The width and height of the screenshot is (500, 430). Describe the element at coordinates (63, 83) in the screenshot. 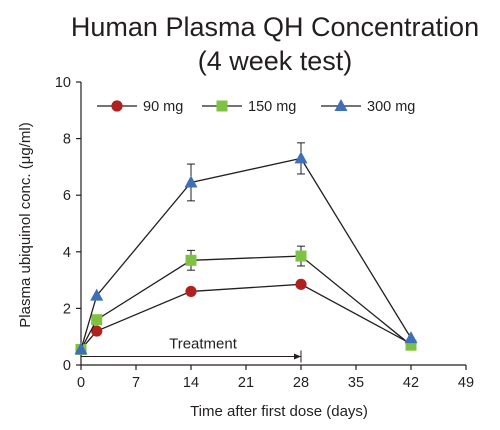

I see `y-tick-label: 10` at that location.